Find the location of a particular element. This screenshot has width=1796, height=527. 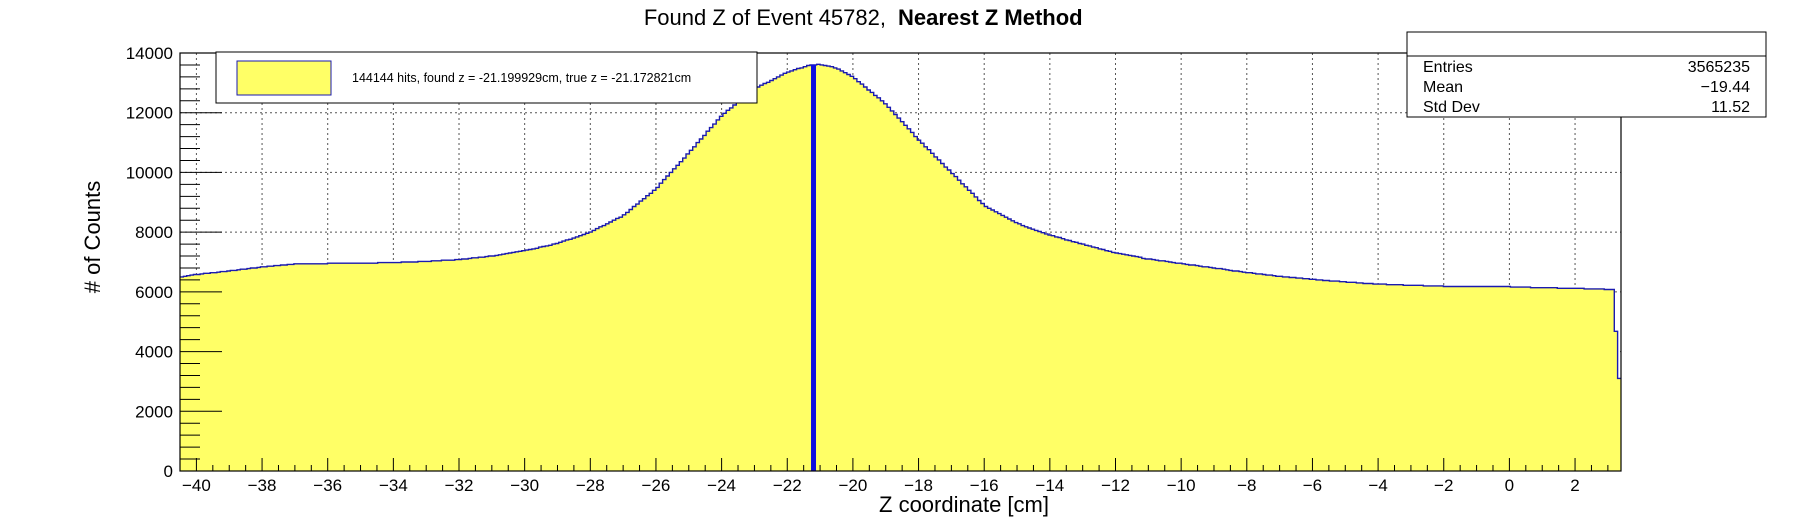

stats-mean-label: Mean is located at coordinates (1443, 87).